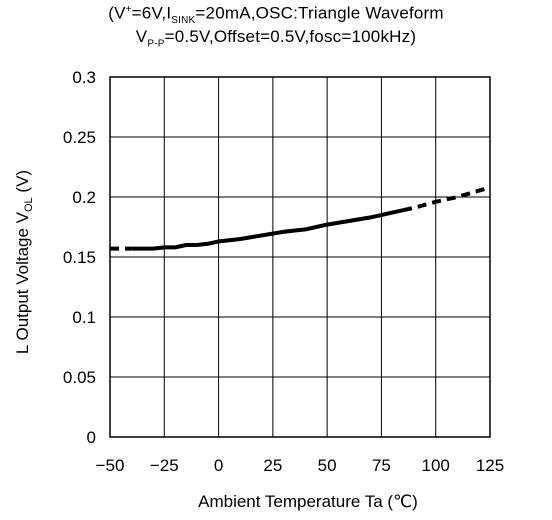 The image size is (552, 520). What do you see at coordinates (272, 465) in the screenshot?
I see `x-tick-label: 25` at bounding box center [272, 465].